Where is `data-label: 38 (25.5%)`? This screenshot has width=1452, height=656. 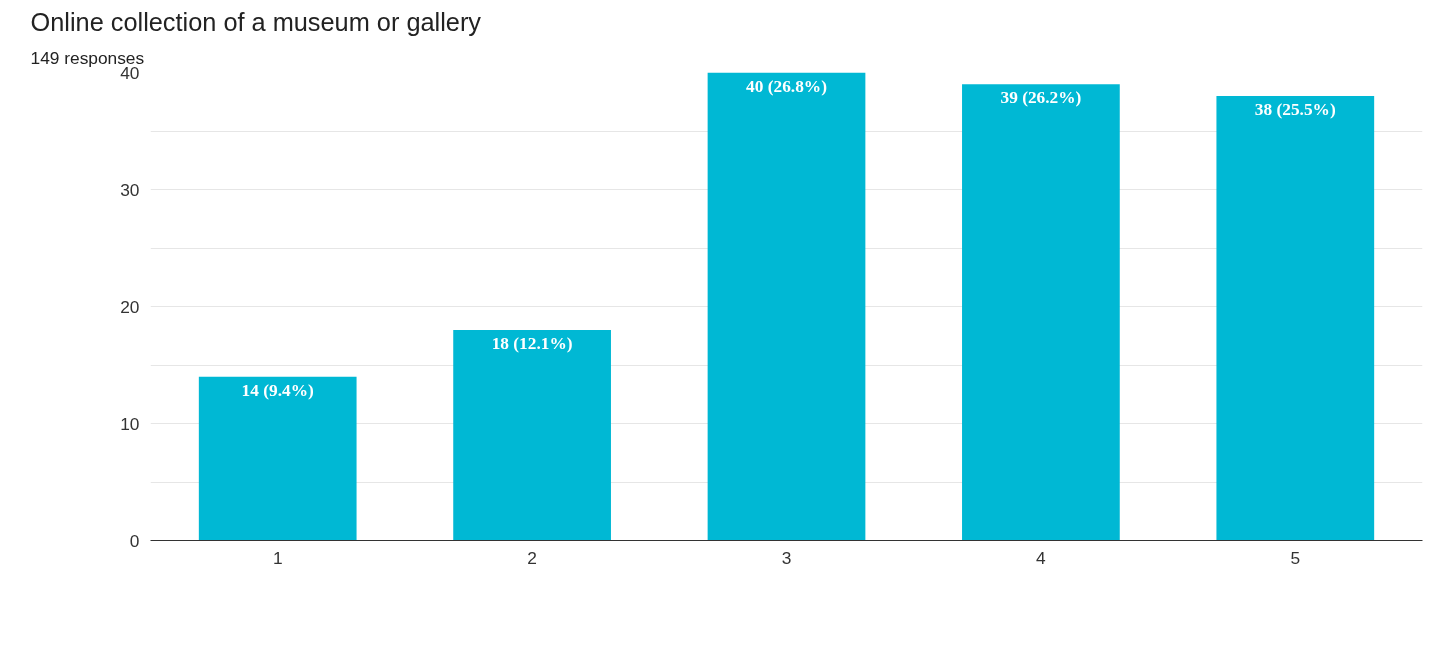
data-label: 38 (25.5%) is located at coordinates (1295, 109).